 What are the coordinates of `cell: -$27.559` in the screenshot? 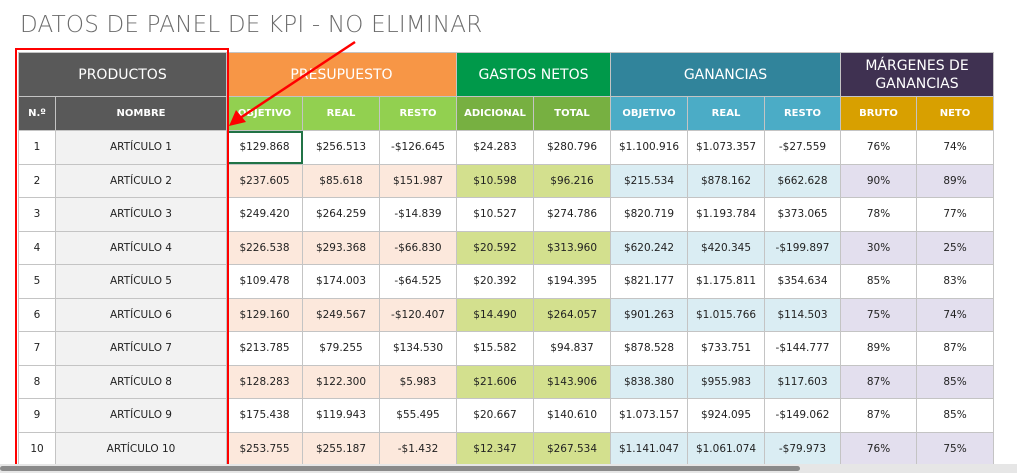 It's located at (802, 147).